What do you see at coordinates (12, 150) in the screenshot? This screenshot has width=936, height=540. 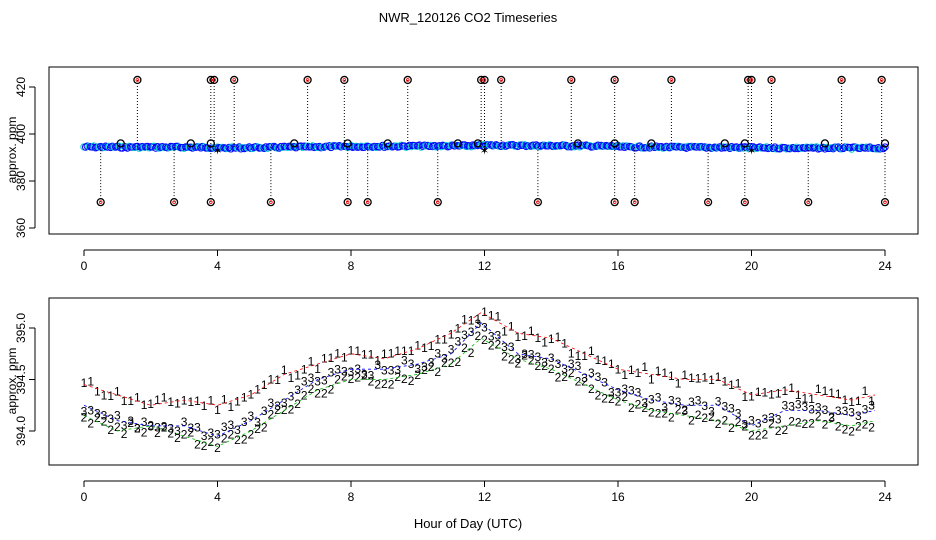 I see `top-plot-ylabel: approx. ppm` at bounding box center [12, 150].